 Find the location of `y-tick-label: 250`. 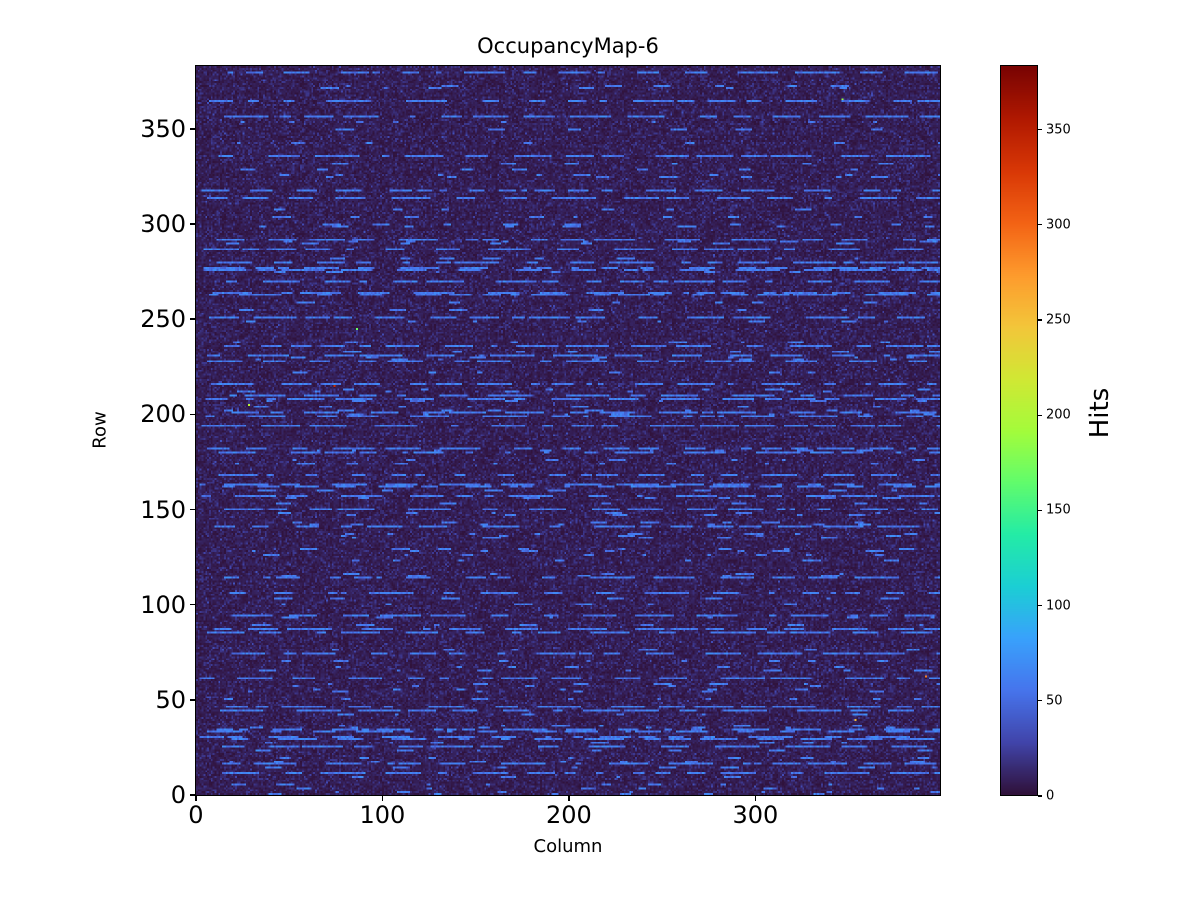

y-tick-label: 250 is located at coordinates (163, 319).